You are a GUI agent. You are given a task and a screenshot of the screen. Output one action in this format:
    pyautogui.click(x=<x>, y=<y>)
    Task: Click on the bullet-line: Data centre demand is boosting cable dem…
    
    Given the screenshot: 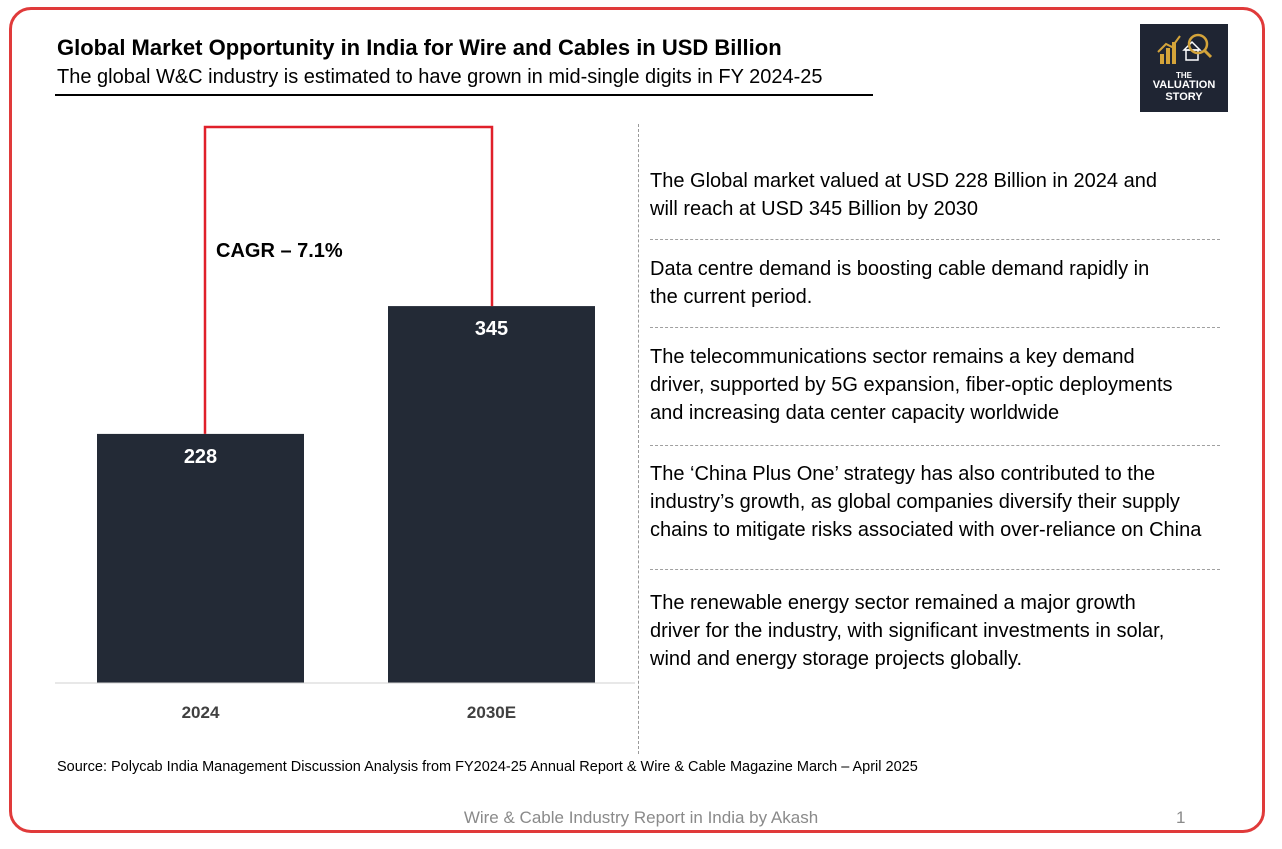 What is the action you would take?
    pyautogui.click(x=900, y=269)
    